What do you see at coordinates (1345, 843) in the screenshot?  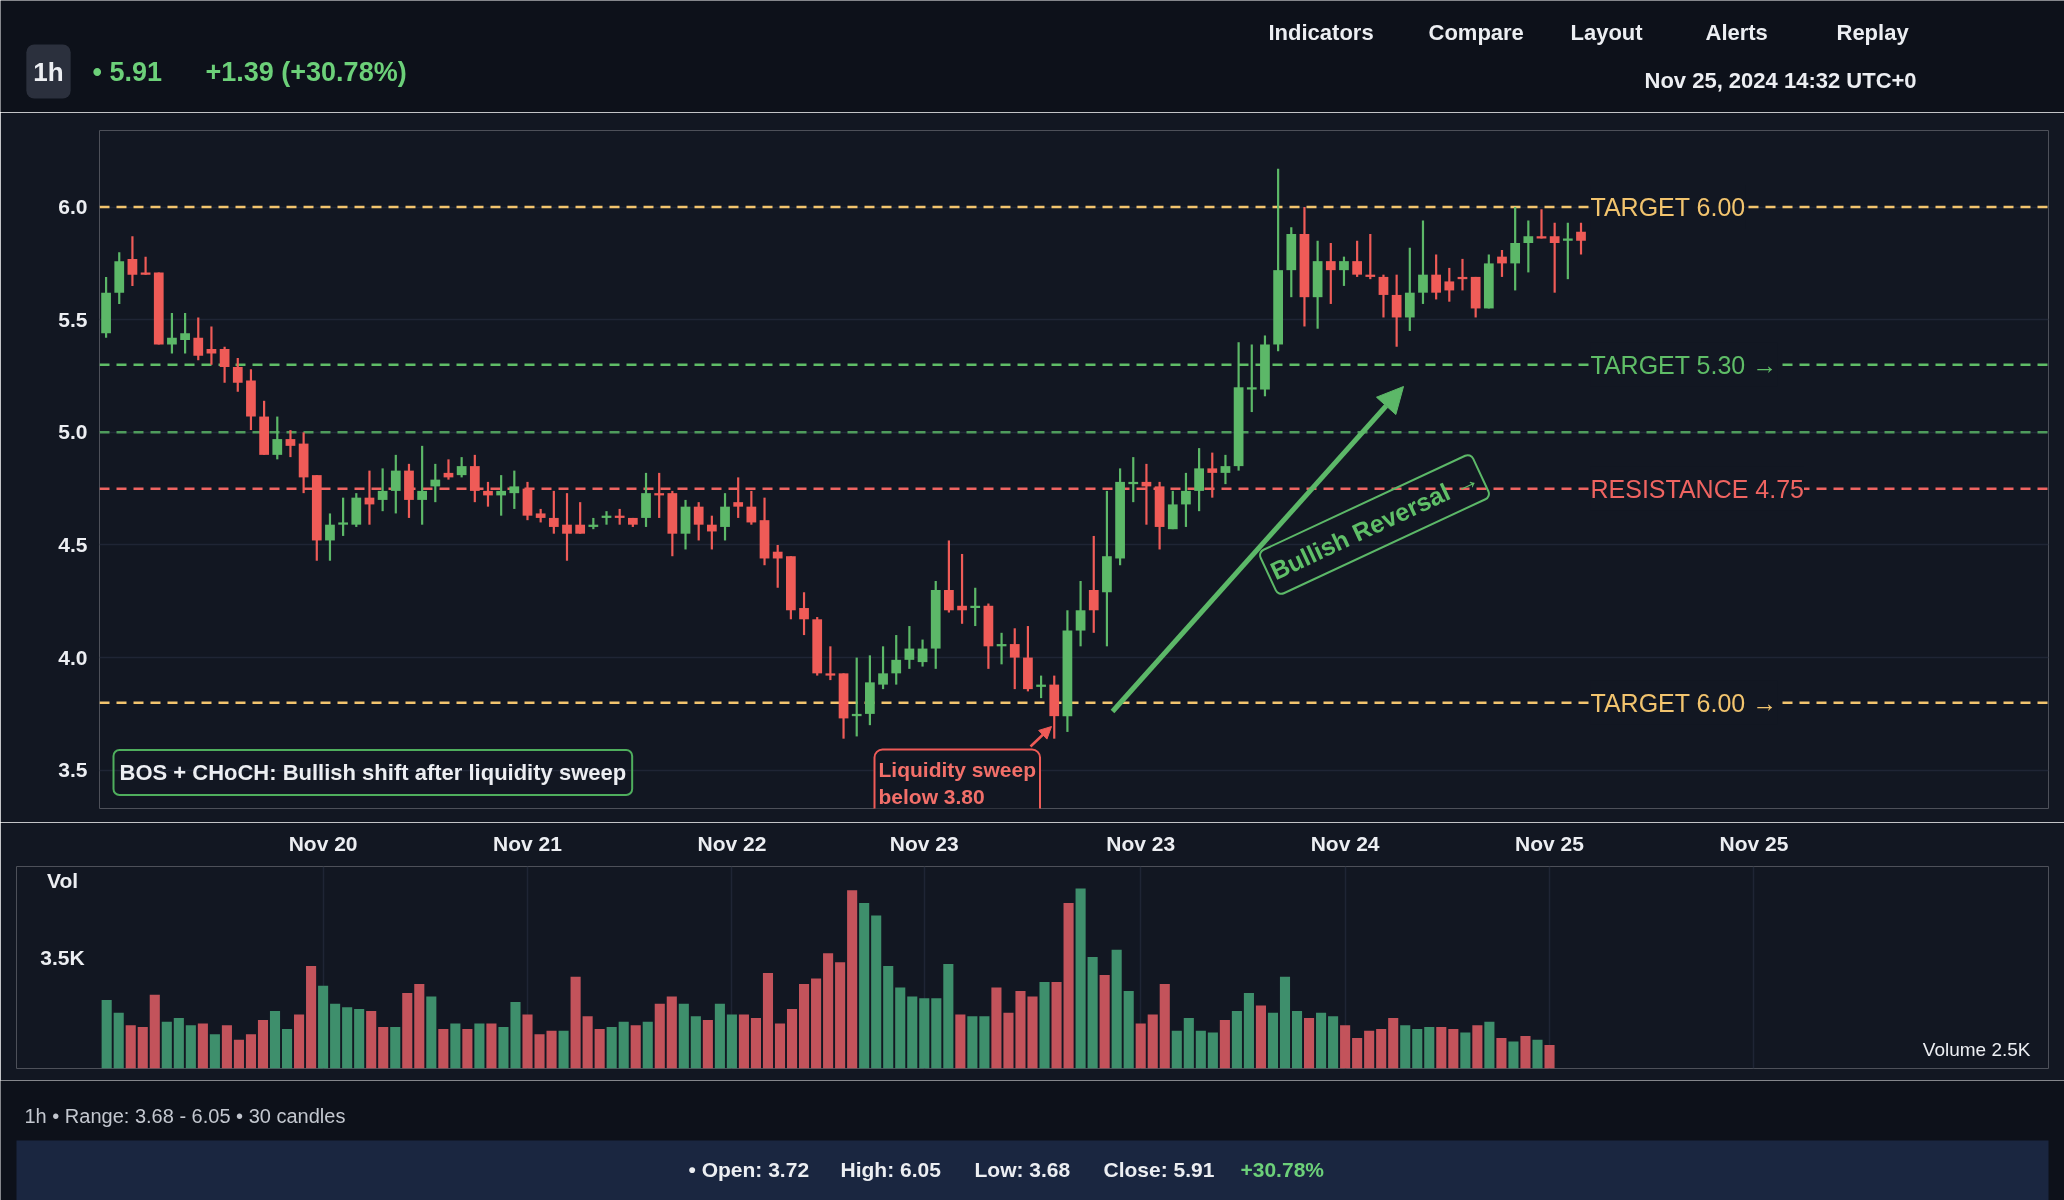 I see `x-tick-label: Nov 24` at bounding box center [1345, 843].